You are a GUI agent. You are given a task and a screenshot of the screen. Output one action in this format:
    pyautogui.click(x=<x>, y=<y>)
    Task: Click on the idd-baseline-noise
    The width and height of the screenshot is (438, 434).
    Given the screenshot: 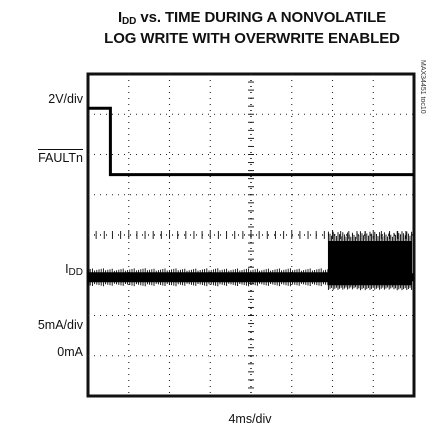 What is the action you would take?
    pyautogui.click(x=208, y=277)
    